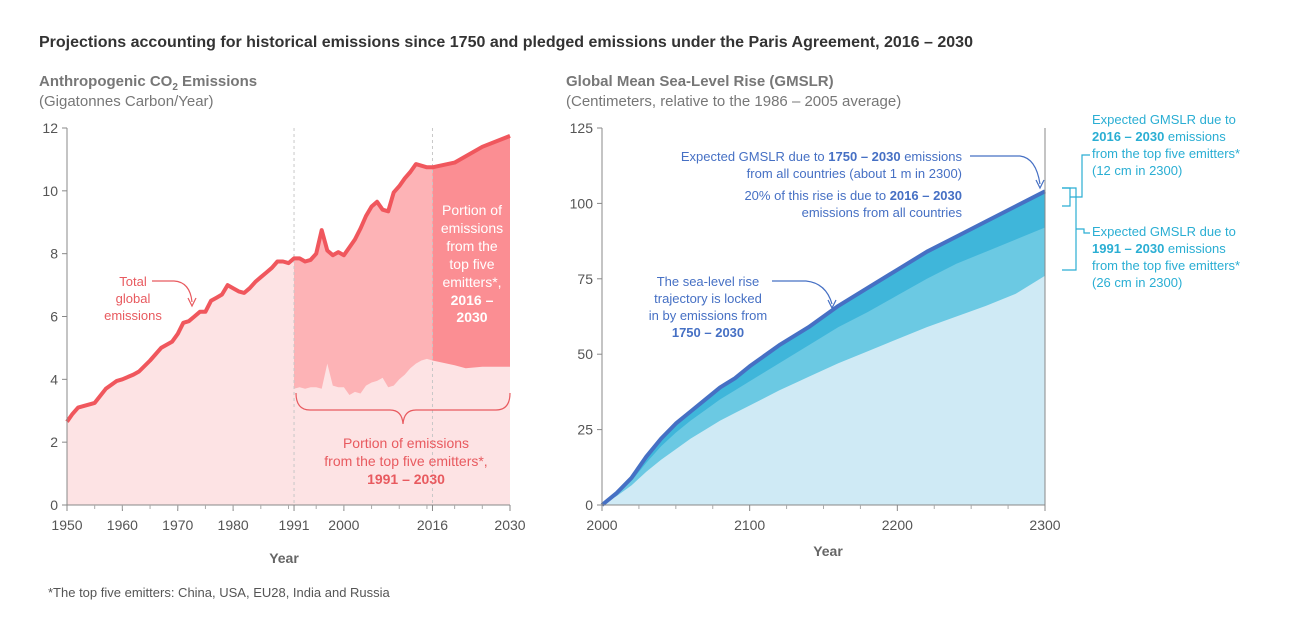 The image size is (1297, 634). What do you see at coordinates (175, 87) in the screenshot?
I see `emissions-title-subscript: 2` at bounding box center [175, 87].